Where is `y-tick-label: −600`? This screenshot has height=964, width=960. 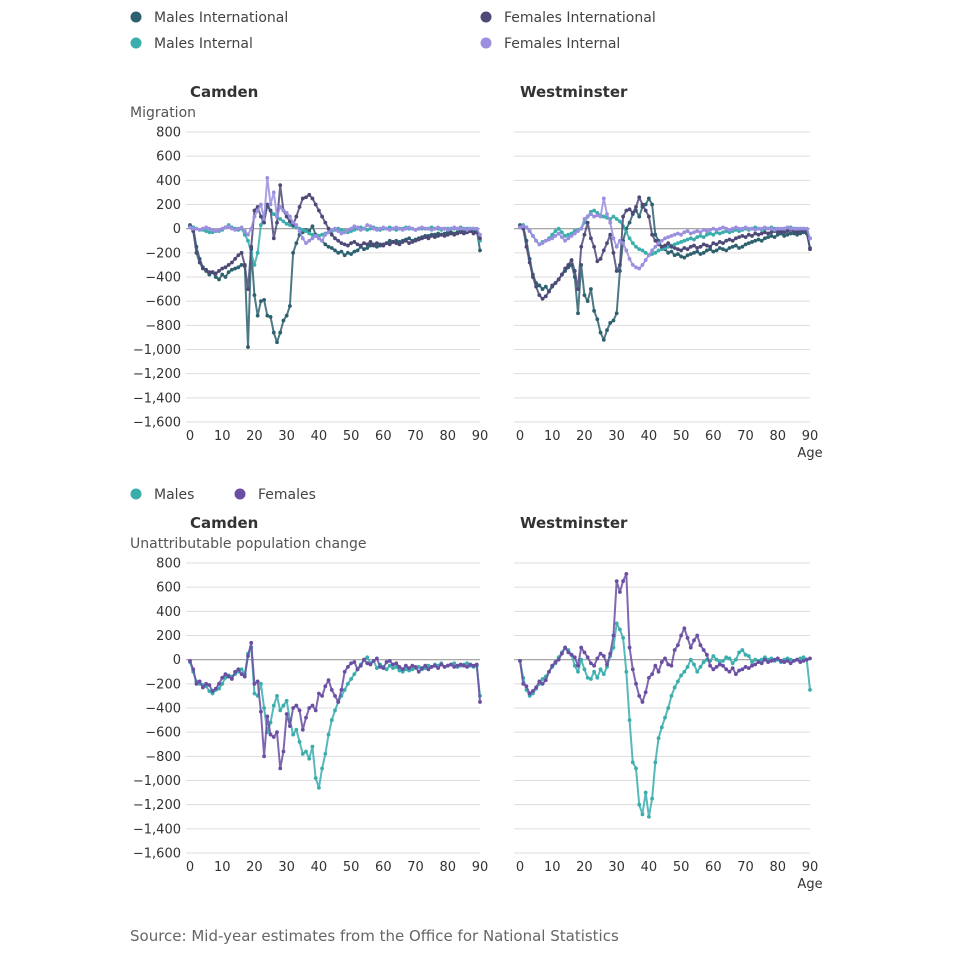 y-tick-label: −600 is located at coordinates (163, 302).